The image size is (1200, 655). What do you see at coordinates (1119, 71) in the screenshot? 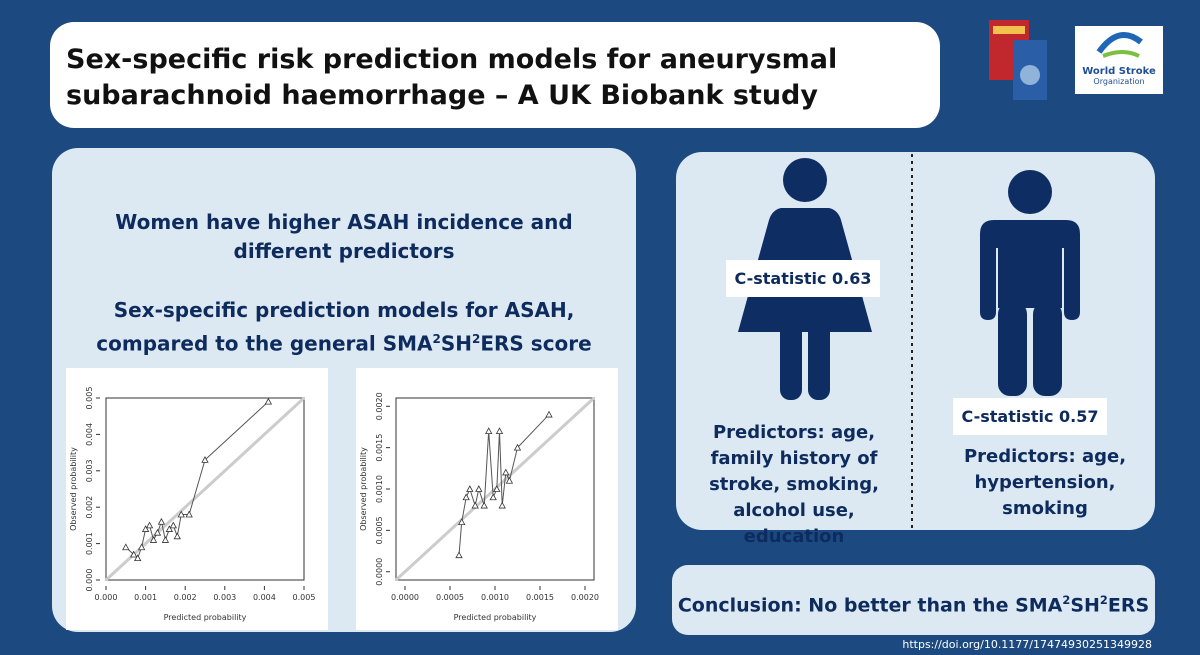
I see `logo-text: World Stroke` at bounding box center [1119, 71].